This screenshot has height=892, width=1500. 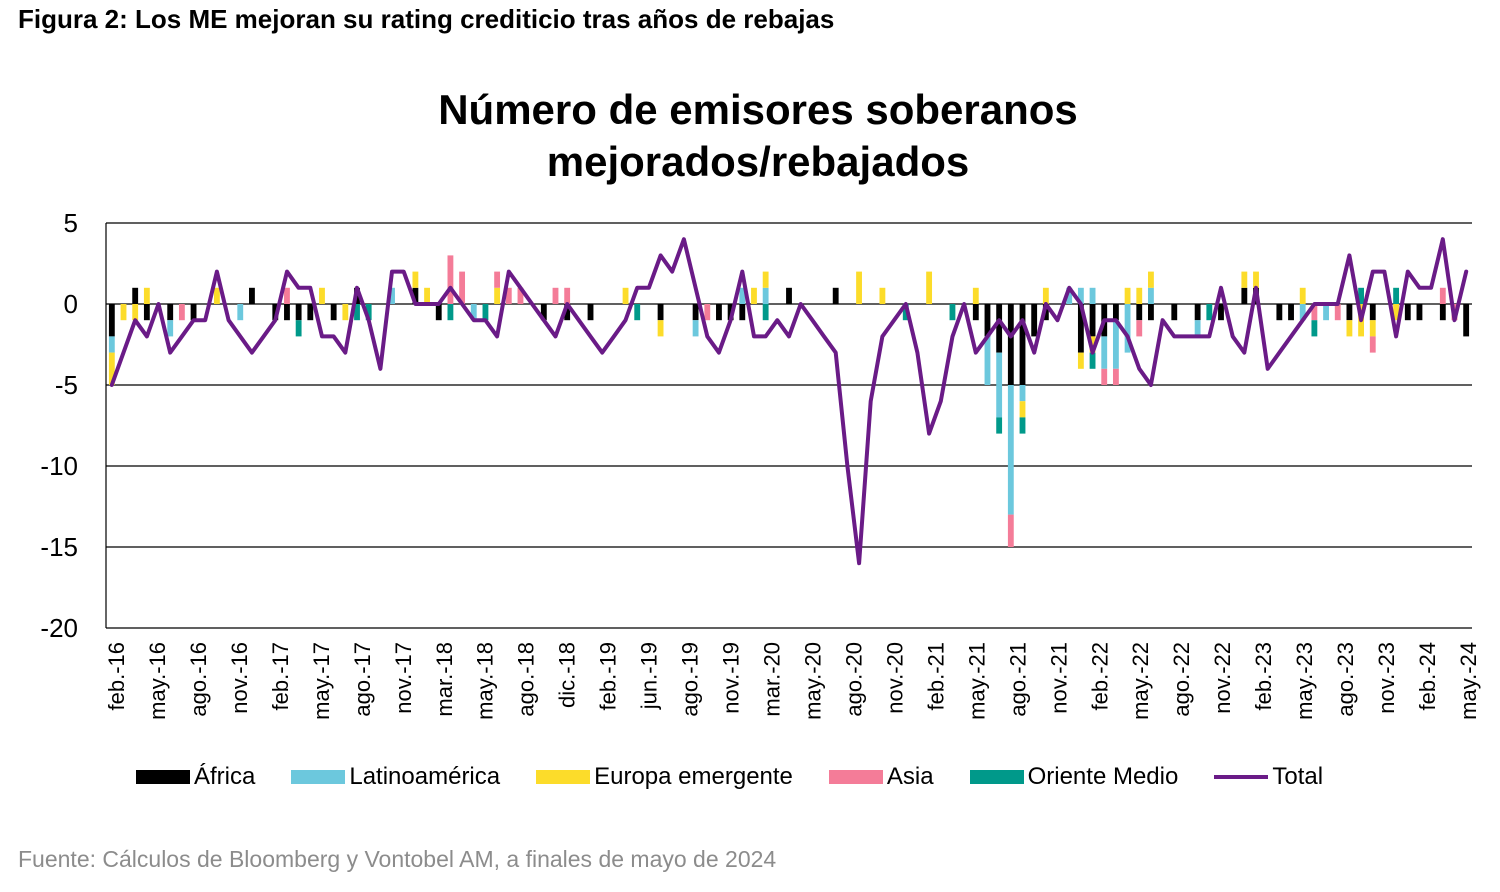 What do you see at coordinates (1103, 776) in the screenshot?
I see `legend-label-oriente-medio: Oriente Medio` at bounding box center [1103, 776].